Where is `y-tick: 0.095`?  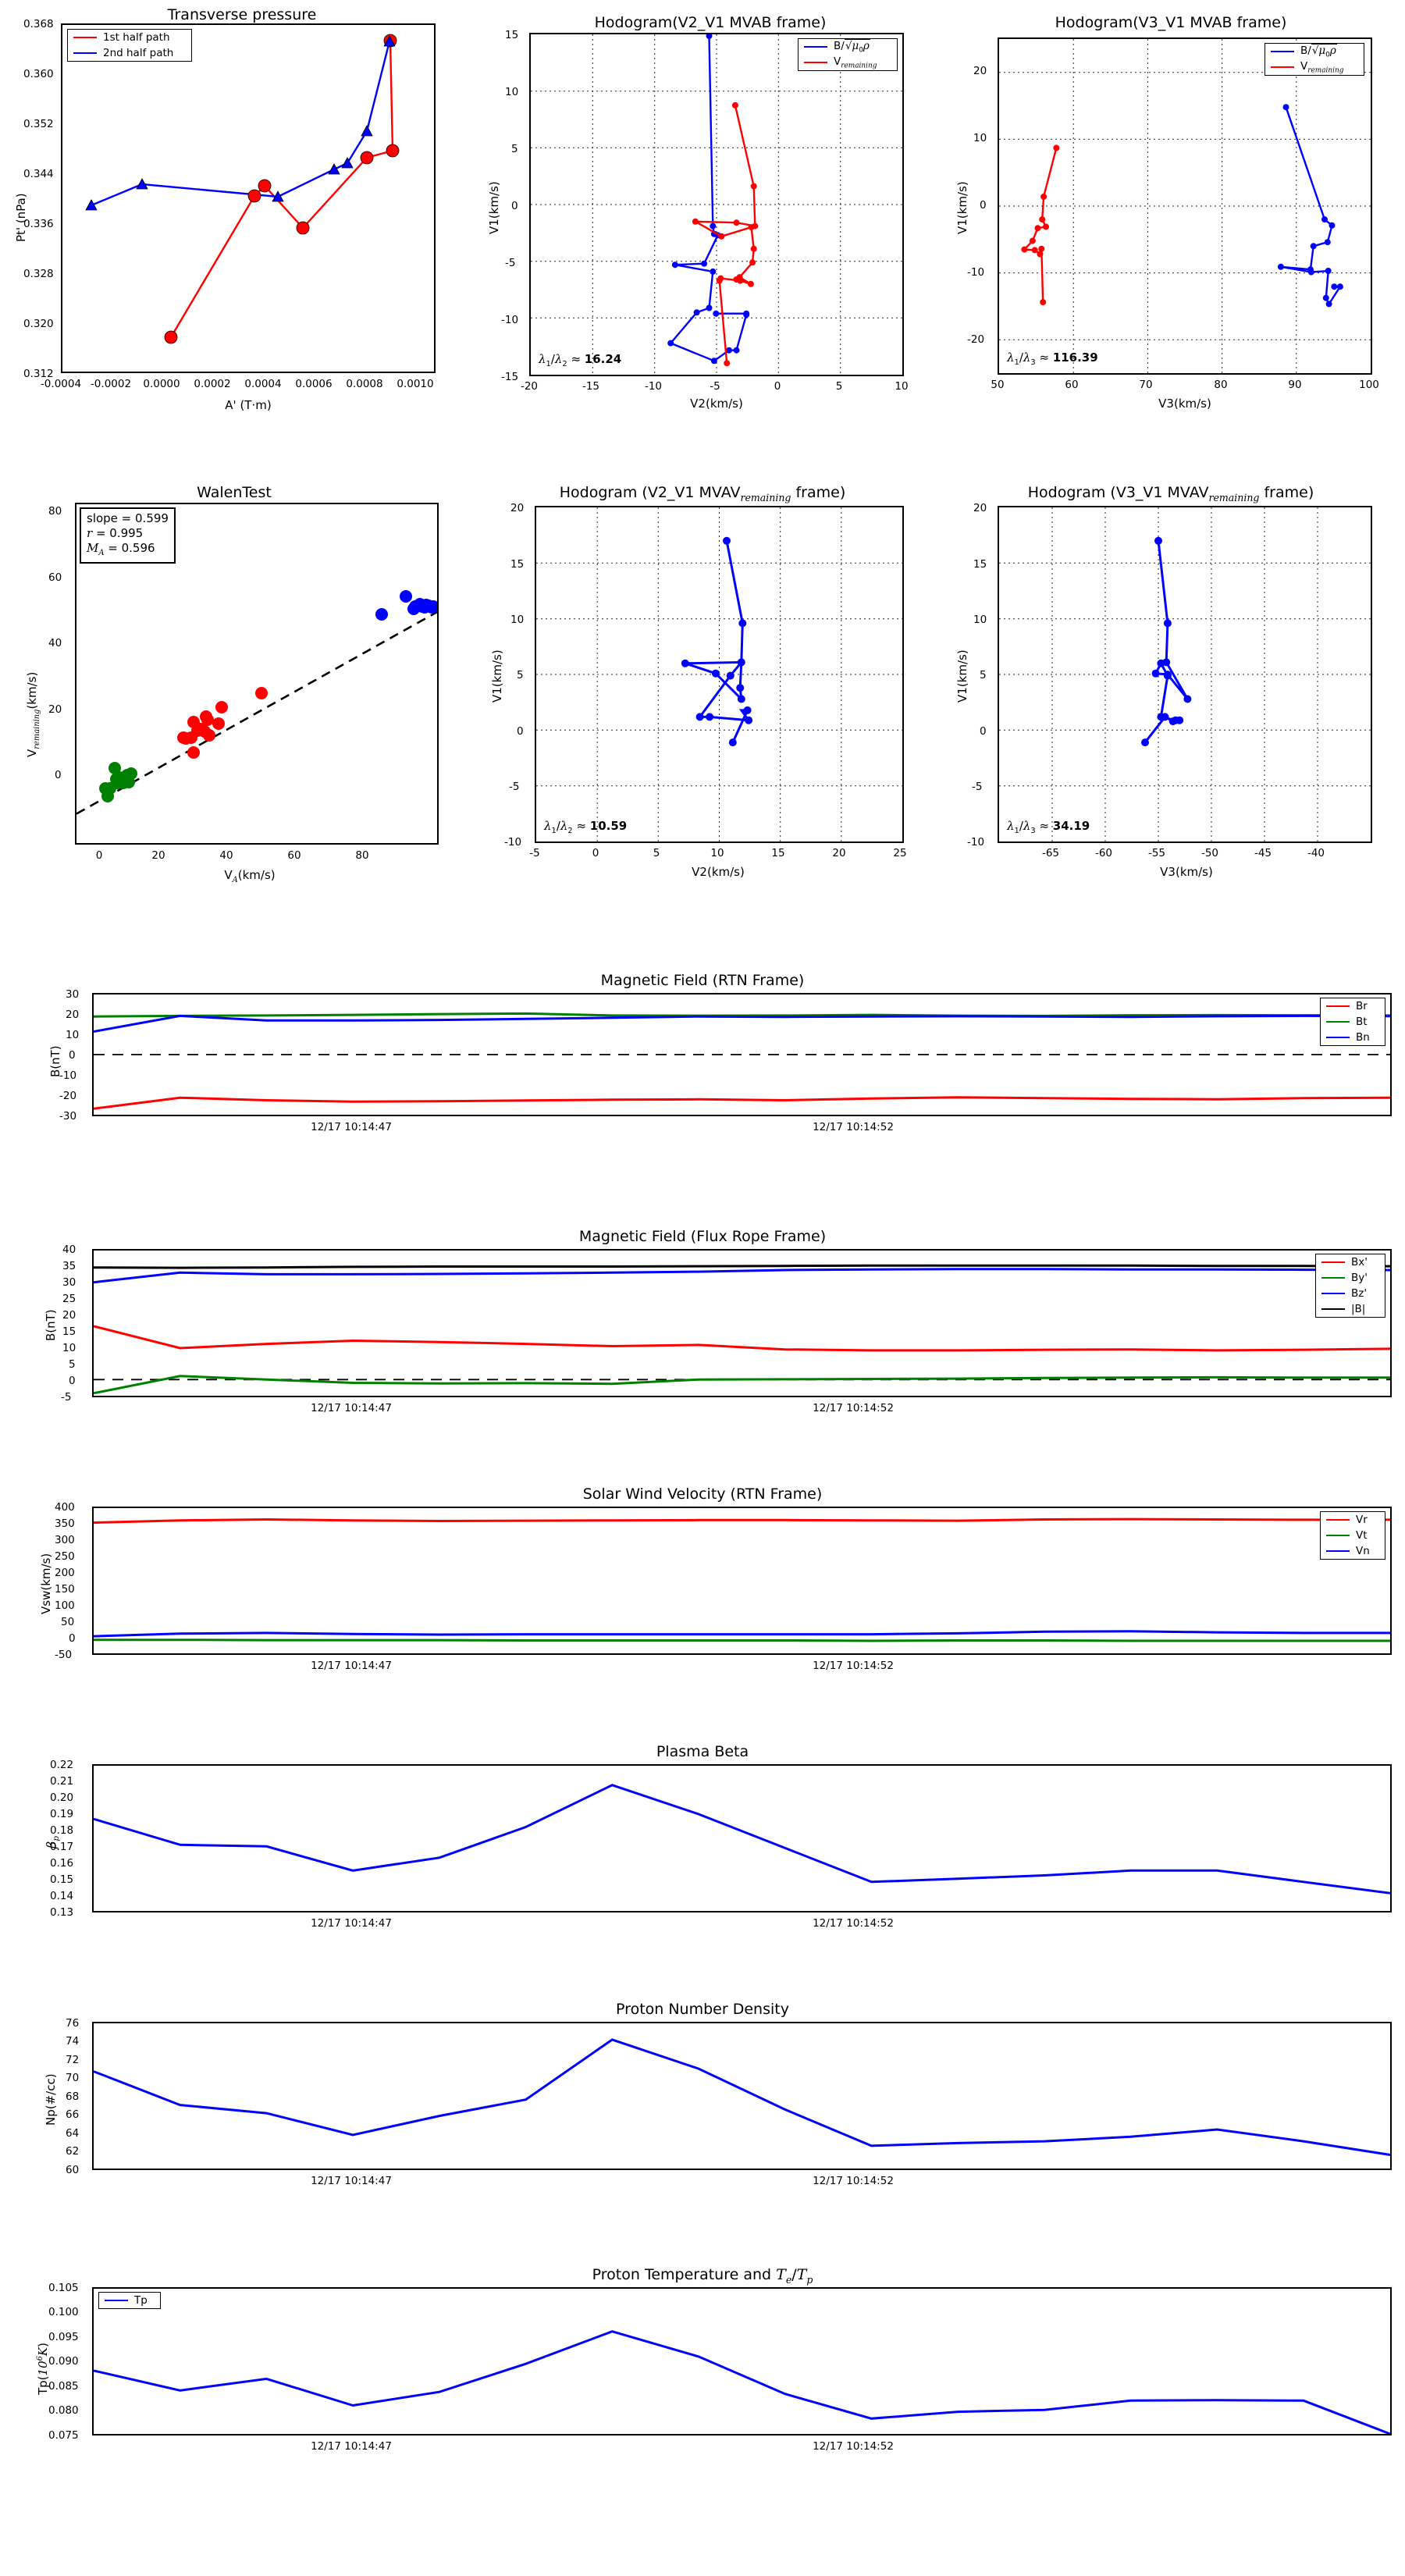 y-tick: 0.095 is located at coordinates (64, 2337).